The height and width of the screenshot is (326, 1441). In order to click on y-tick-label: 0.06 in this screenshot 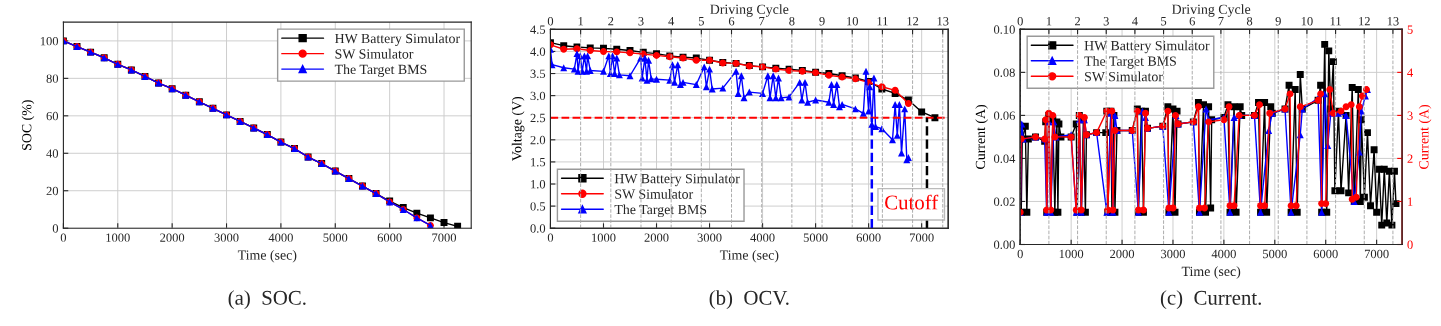, I will do `click(1004, 115)`.